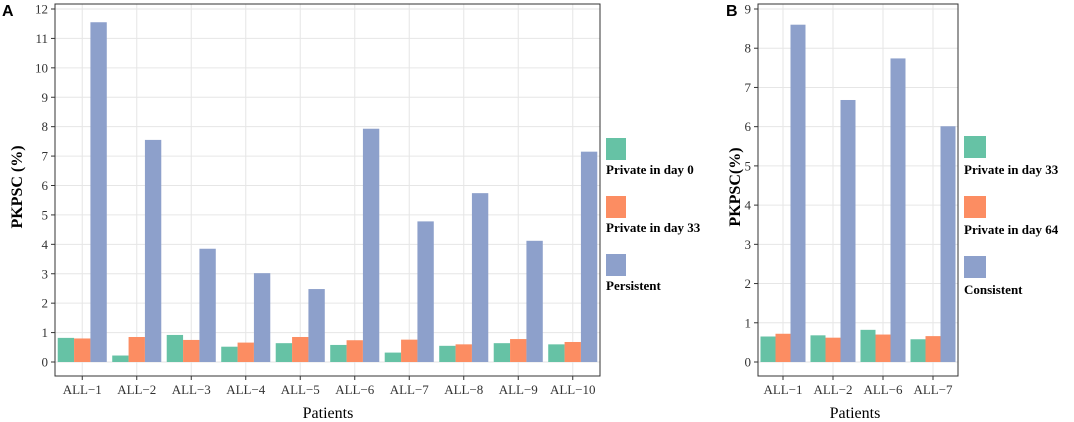 The image size is (1074, 422). I want to click on y-tick-label: 7, so click(45, 156).